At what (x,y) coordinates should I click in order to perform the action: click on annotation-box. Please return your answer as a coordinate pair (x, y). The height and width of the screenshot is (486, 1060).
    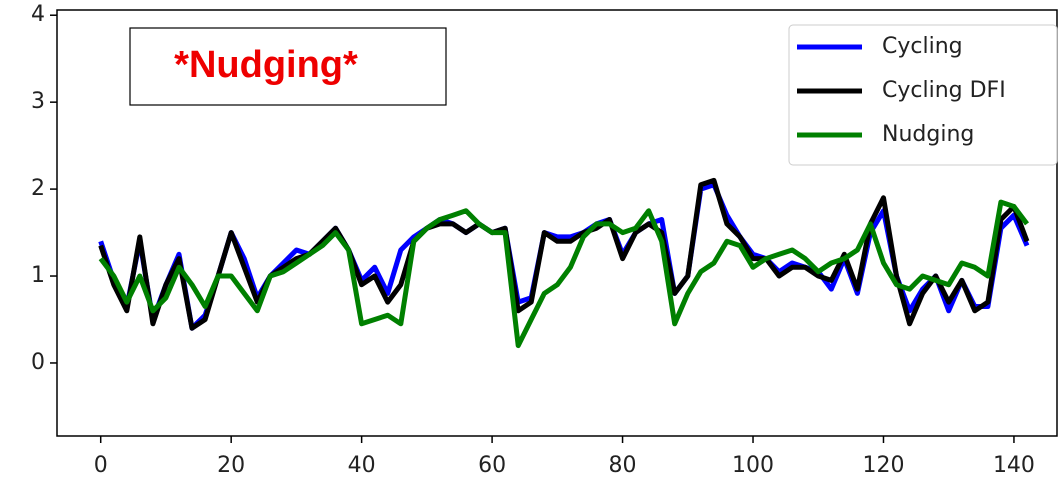
    Looking at the image, I should click on (288, 66).